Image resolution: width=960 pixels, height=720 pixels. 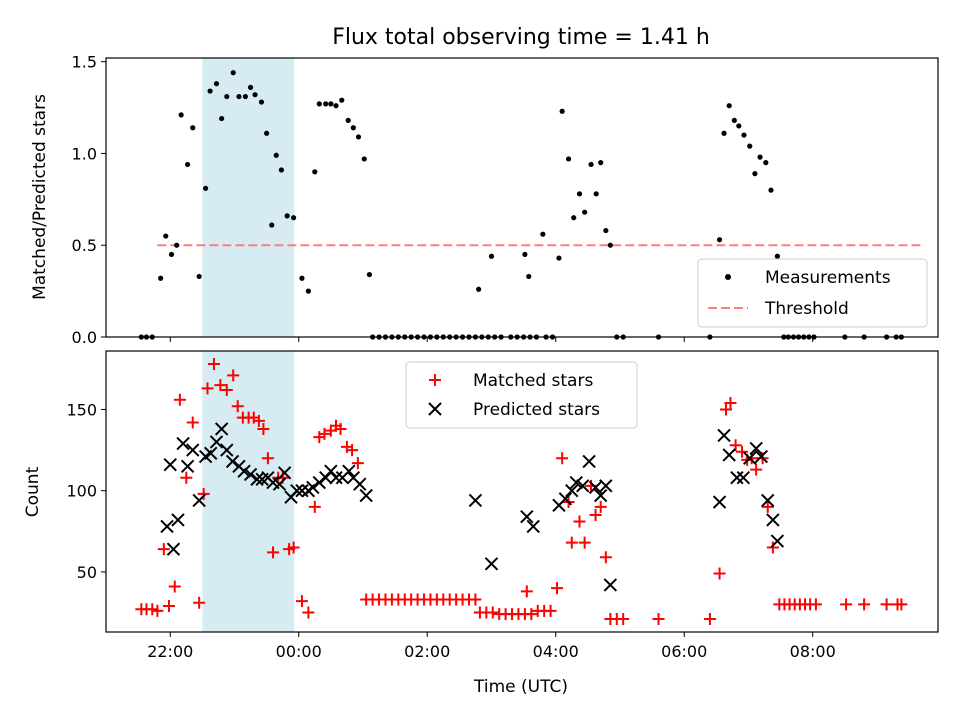 What do you see at coordinates (33, 491) in the screenshot?
I see `bottom-y-axis-label: Count` at bounding box center [33, 491].